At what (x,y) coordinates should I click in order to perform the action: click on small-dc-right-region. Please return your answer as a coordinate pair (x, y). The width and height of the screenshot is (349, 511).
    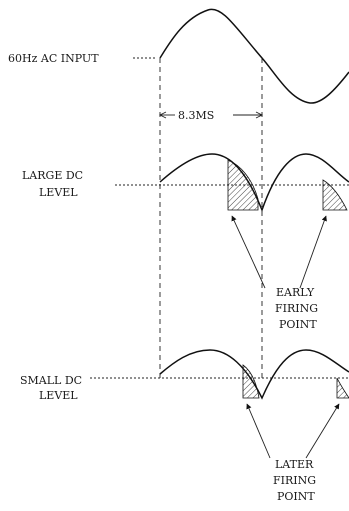
    Looking at the image, I should click on (342, 388).